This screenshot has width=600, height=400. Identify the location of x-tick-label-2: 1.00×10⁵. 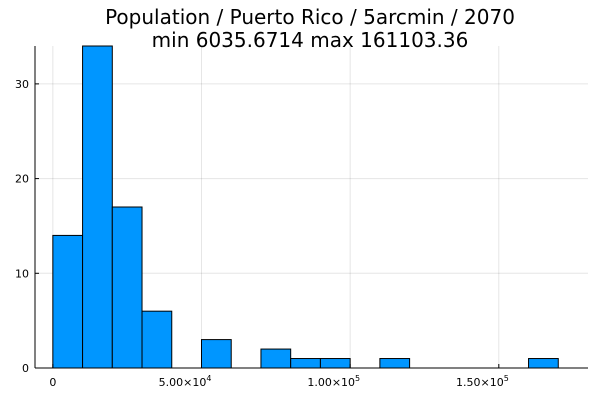
(333, 381).